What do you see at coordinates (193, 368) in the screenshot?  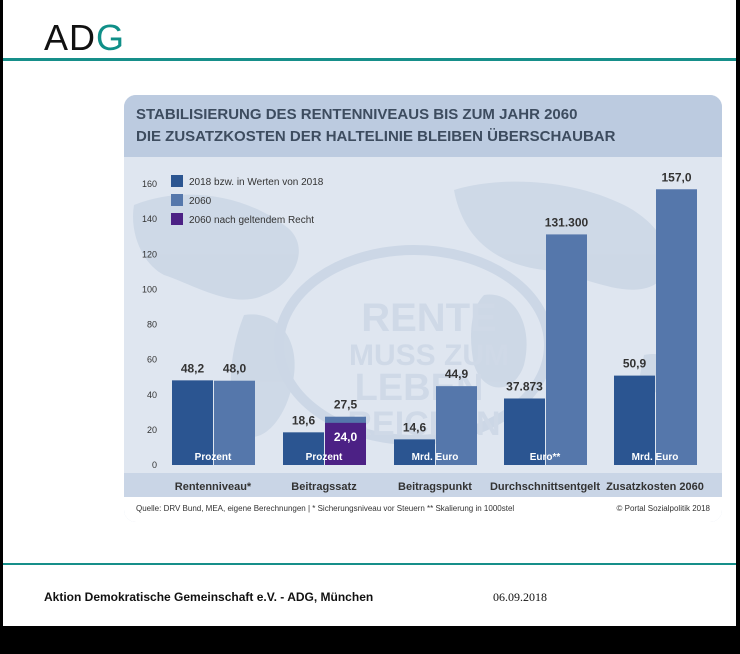 I see `data-label: 48,2` at bounding box center [193, 368].